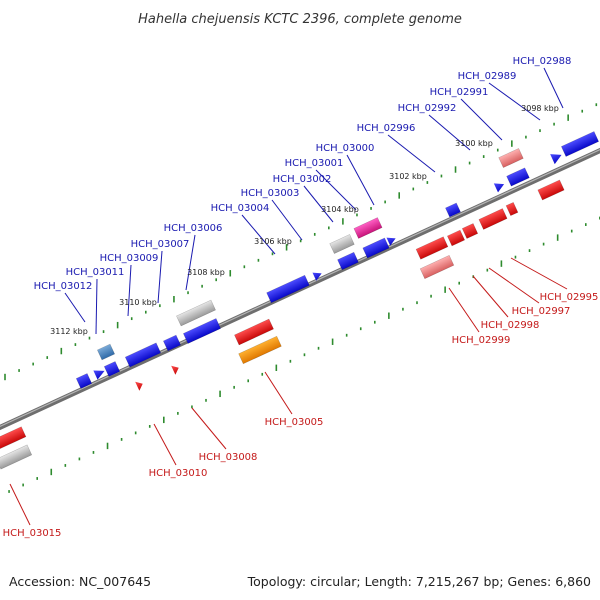 The height and width of the screenshot is (600, 600). I want to click on upper-gene-label: HCH_03000, so click(345, 148).